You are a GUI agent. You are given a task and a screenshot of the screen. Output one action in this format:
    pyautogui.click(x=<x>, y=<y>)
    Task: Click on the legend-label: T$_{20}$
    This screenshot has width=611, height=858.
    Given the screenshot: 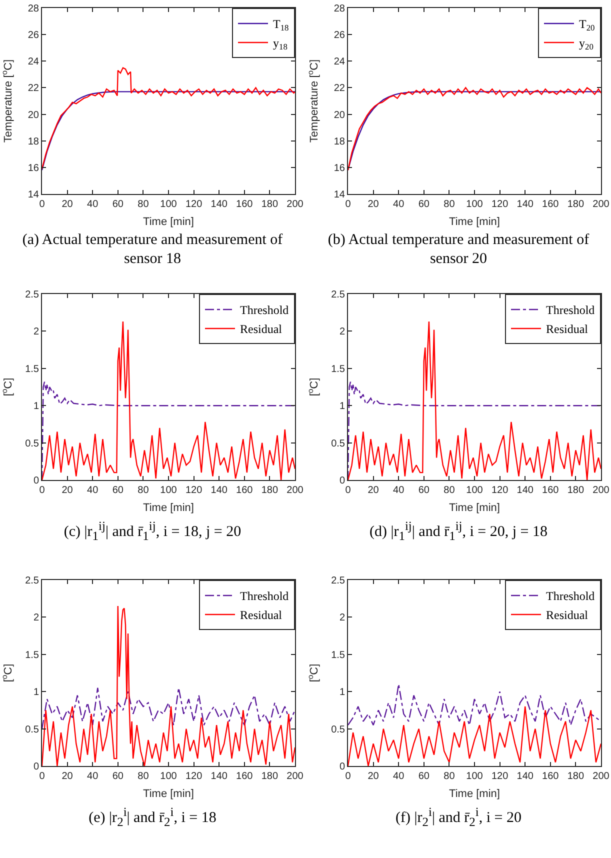 What is the action you would take?
    pyautogui.click(x=587, y=25)
    